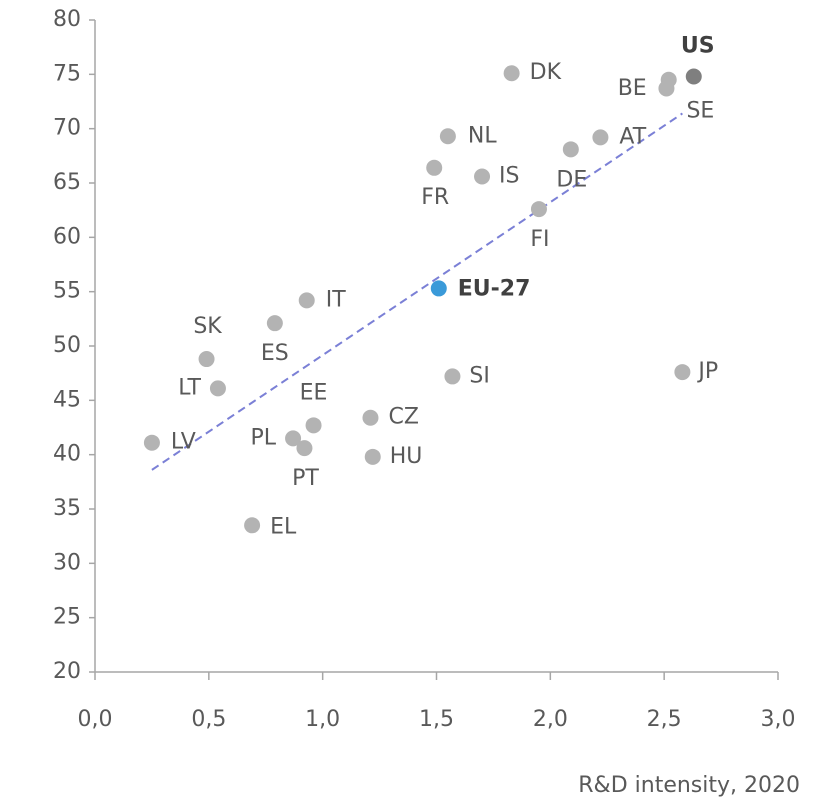 The image size is (831, 806). Describe the element at coordinates (689, 785) in the screenshot. I see `x-axis-label: R&D intensity, 2020` at that location.